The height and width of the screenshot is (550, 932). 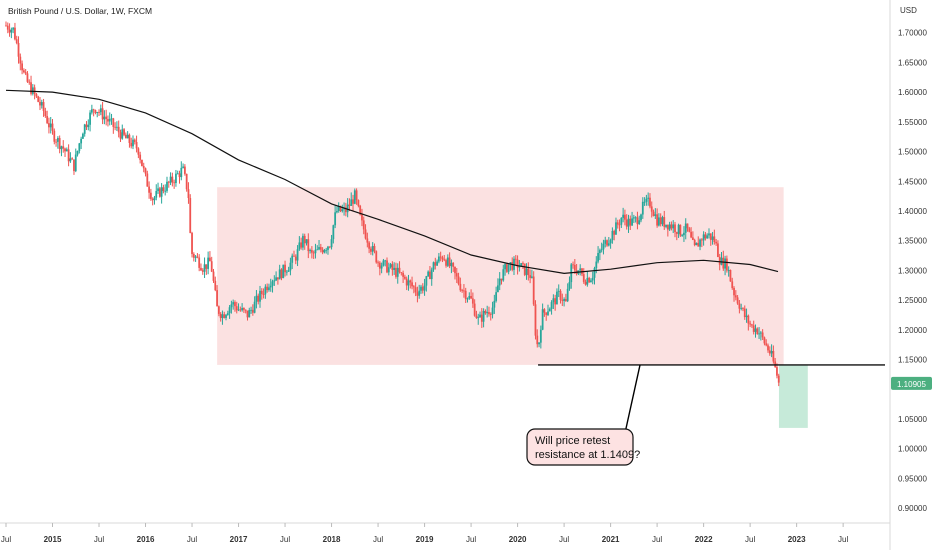 What do you see at coordinates (908, 10) in the screenshot?
I see `currency-label: USD` at bounding box center [908, 10].